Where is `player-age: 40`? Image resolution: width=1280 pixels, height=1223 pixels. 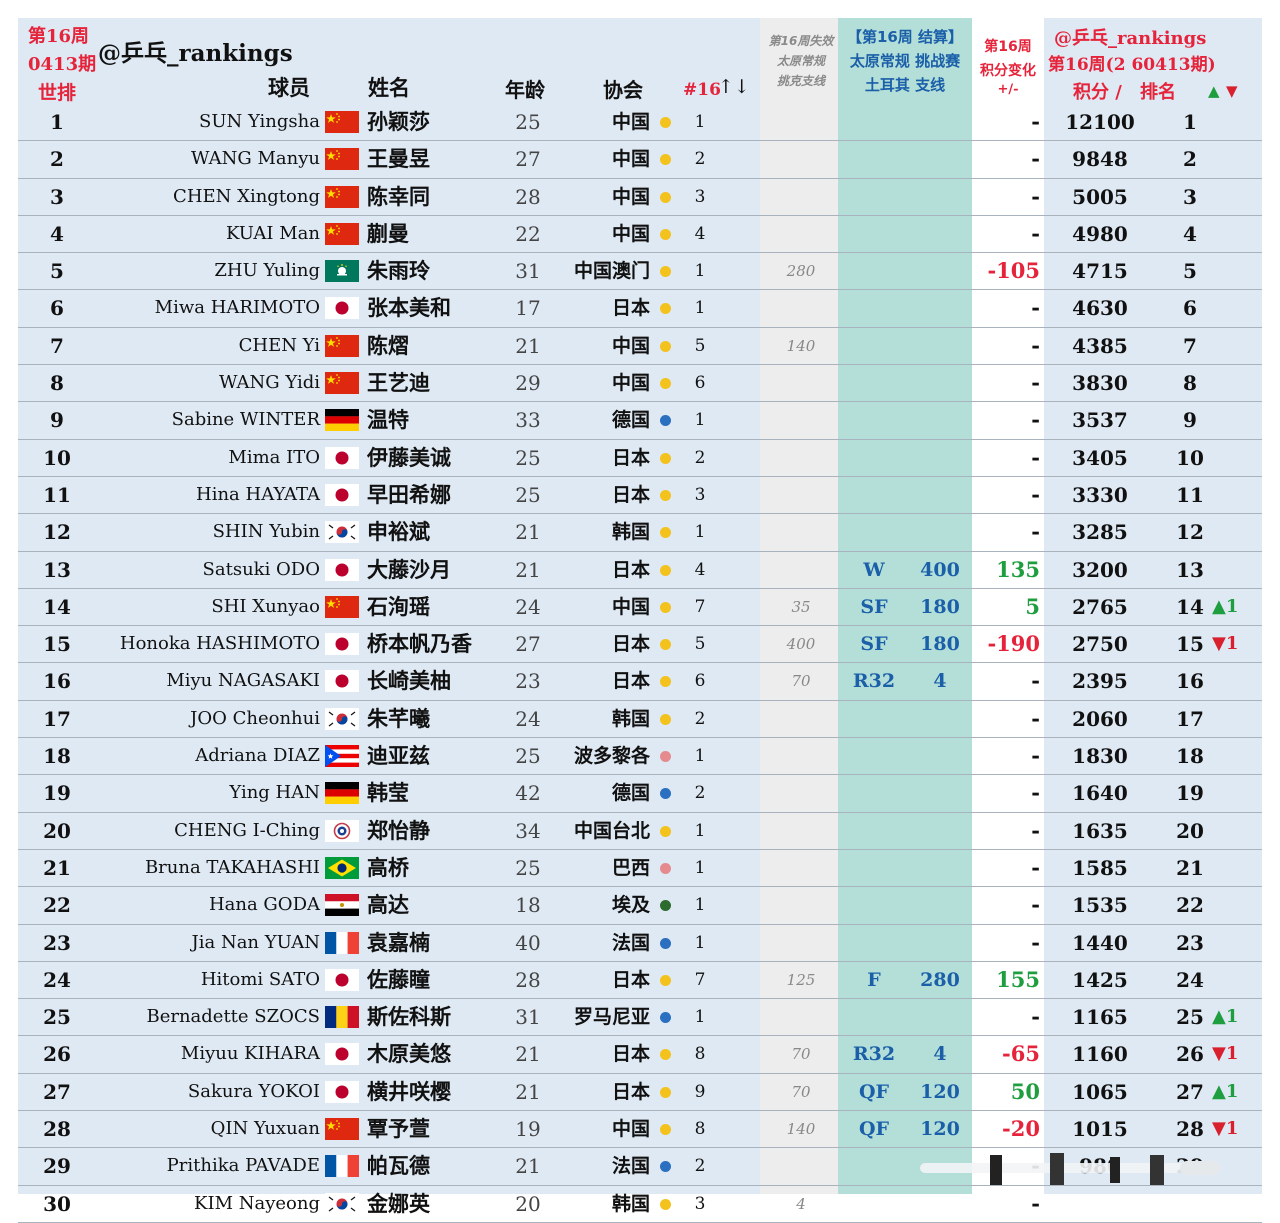 player-age: 40 is located at coordinates (528, 942).